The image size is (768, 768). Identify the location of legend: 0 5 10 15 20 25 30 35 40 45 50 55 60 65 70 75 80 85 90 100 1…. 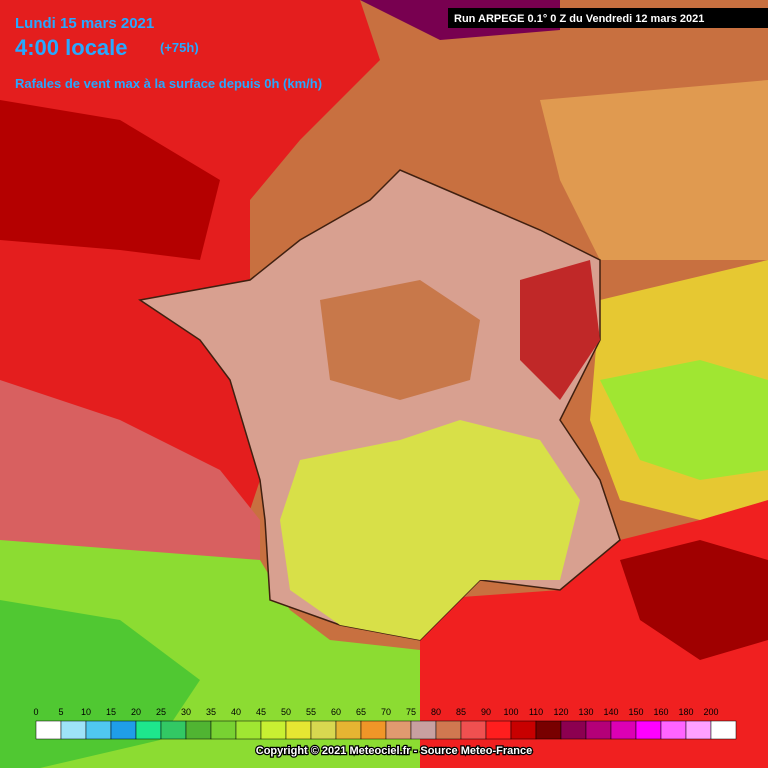
(385, 723).